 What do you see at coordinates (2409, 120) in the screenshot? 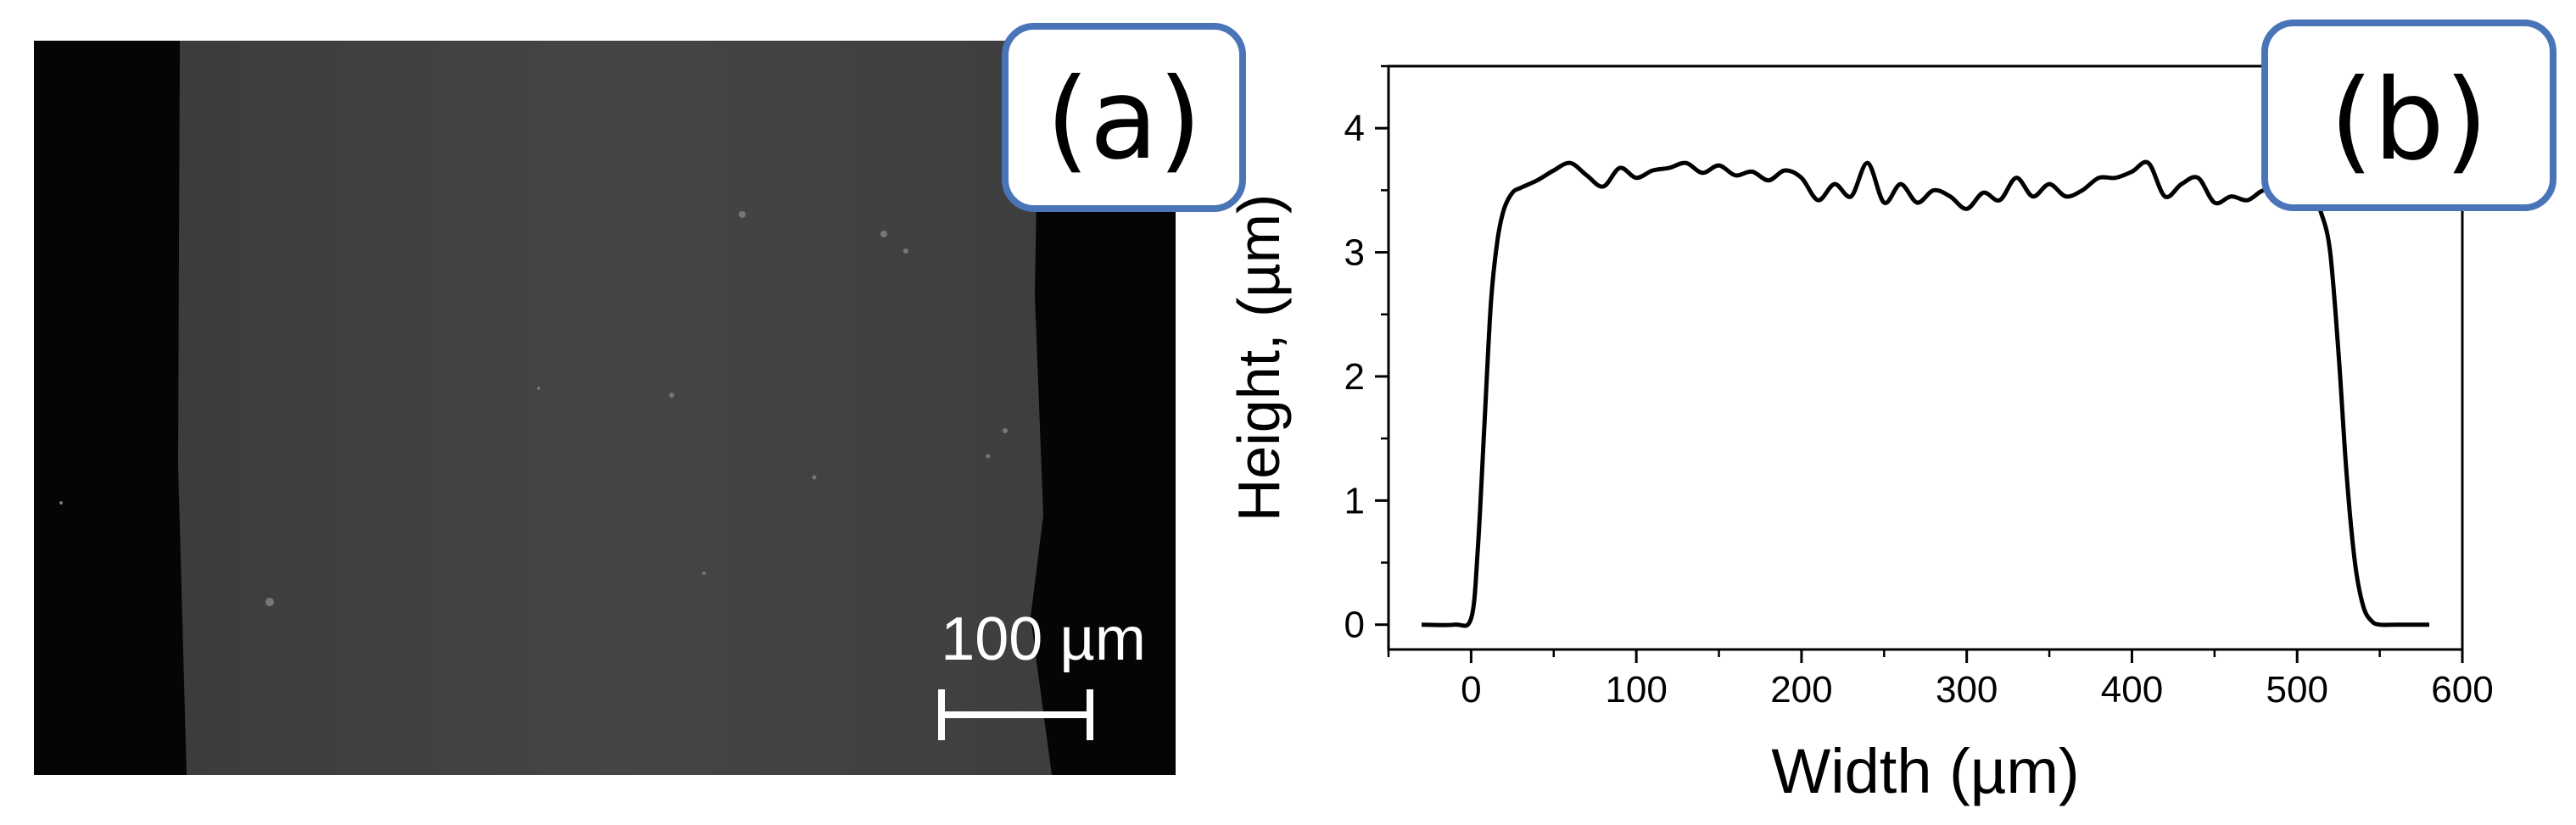
I see `panel-b-label: (b)` at bounding box center [2409, 120].